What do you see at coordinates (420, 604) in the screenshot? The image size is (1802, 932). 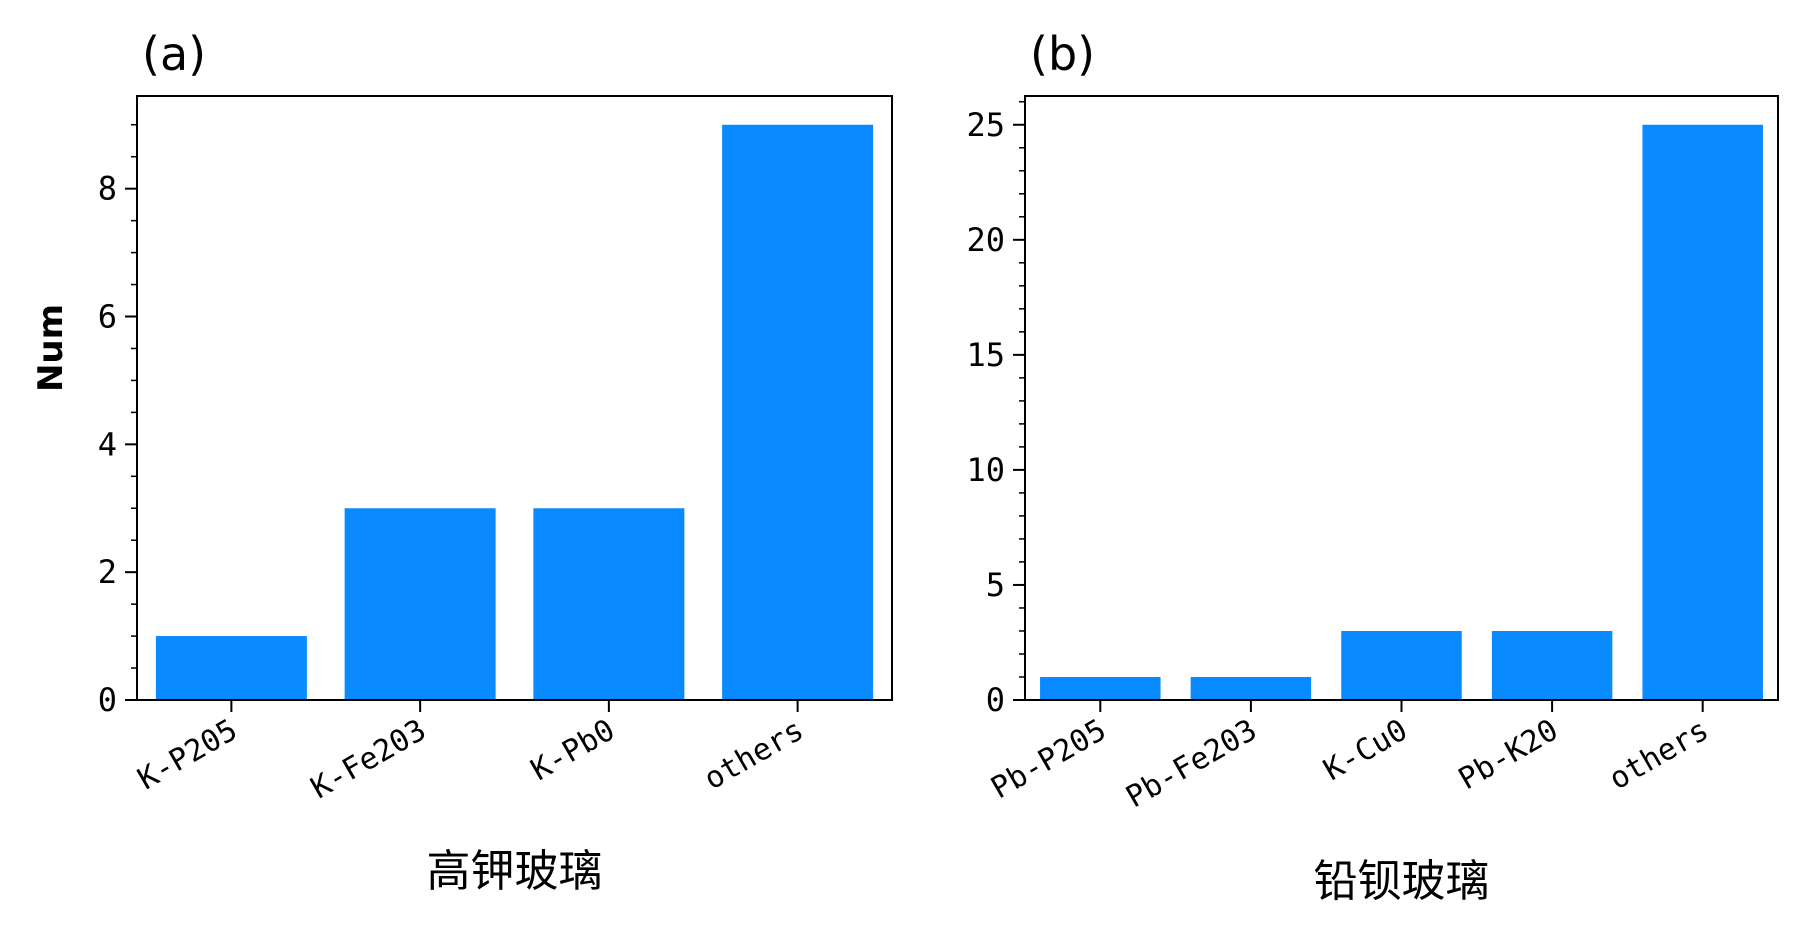 I see `bar-k-fe203` at bounding box center [420, 604].